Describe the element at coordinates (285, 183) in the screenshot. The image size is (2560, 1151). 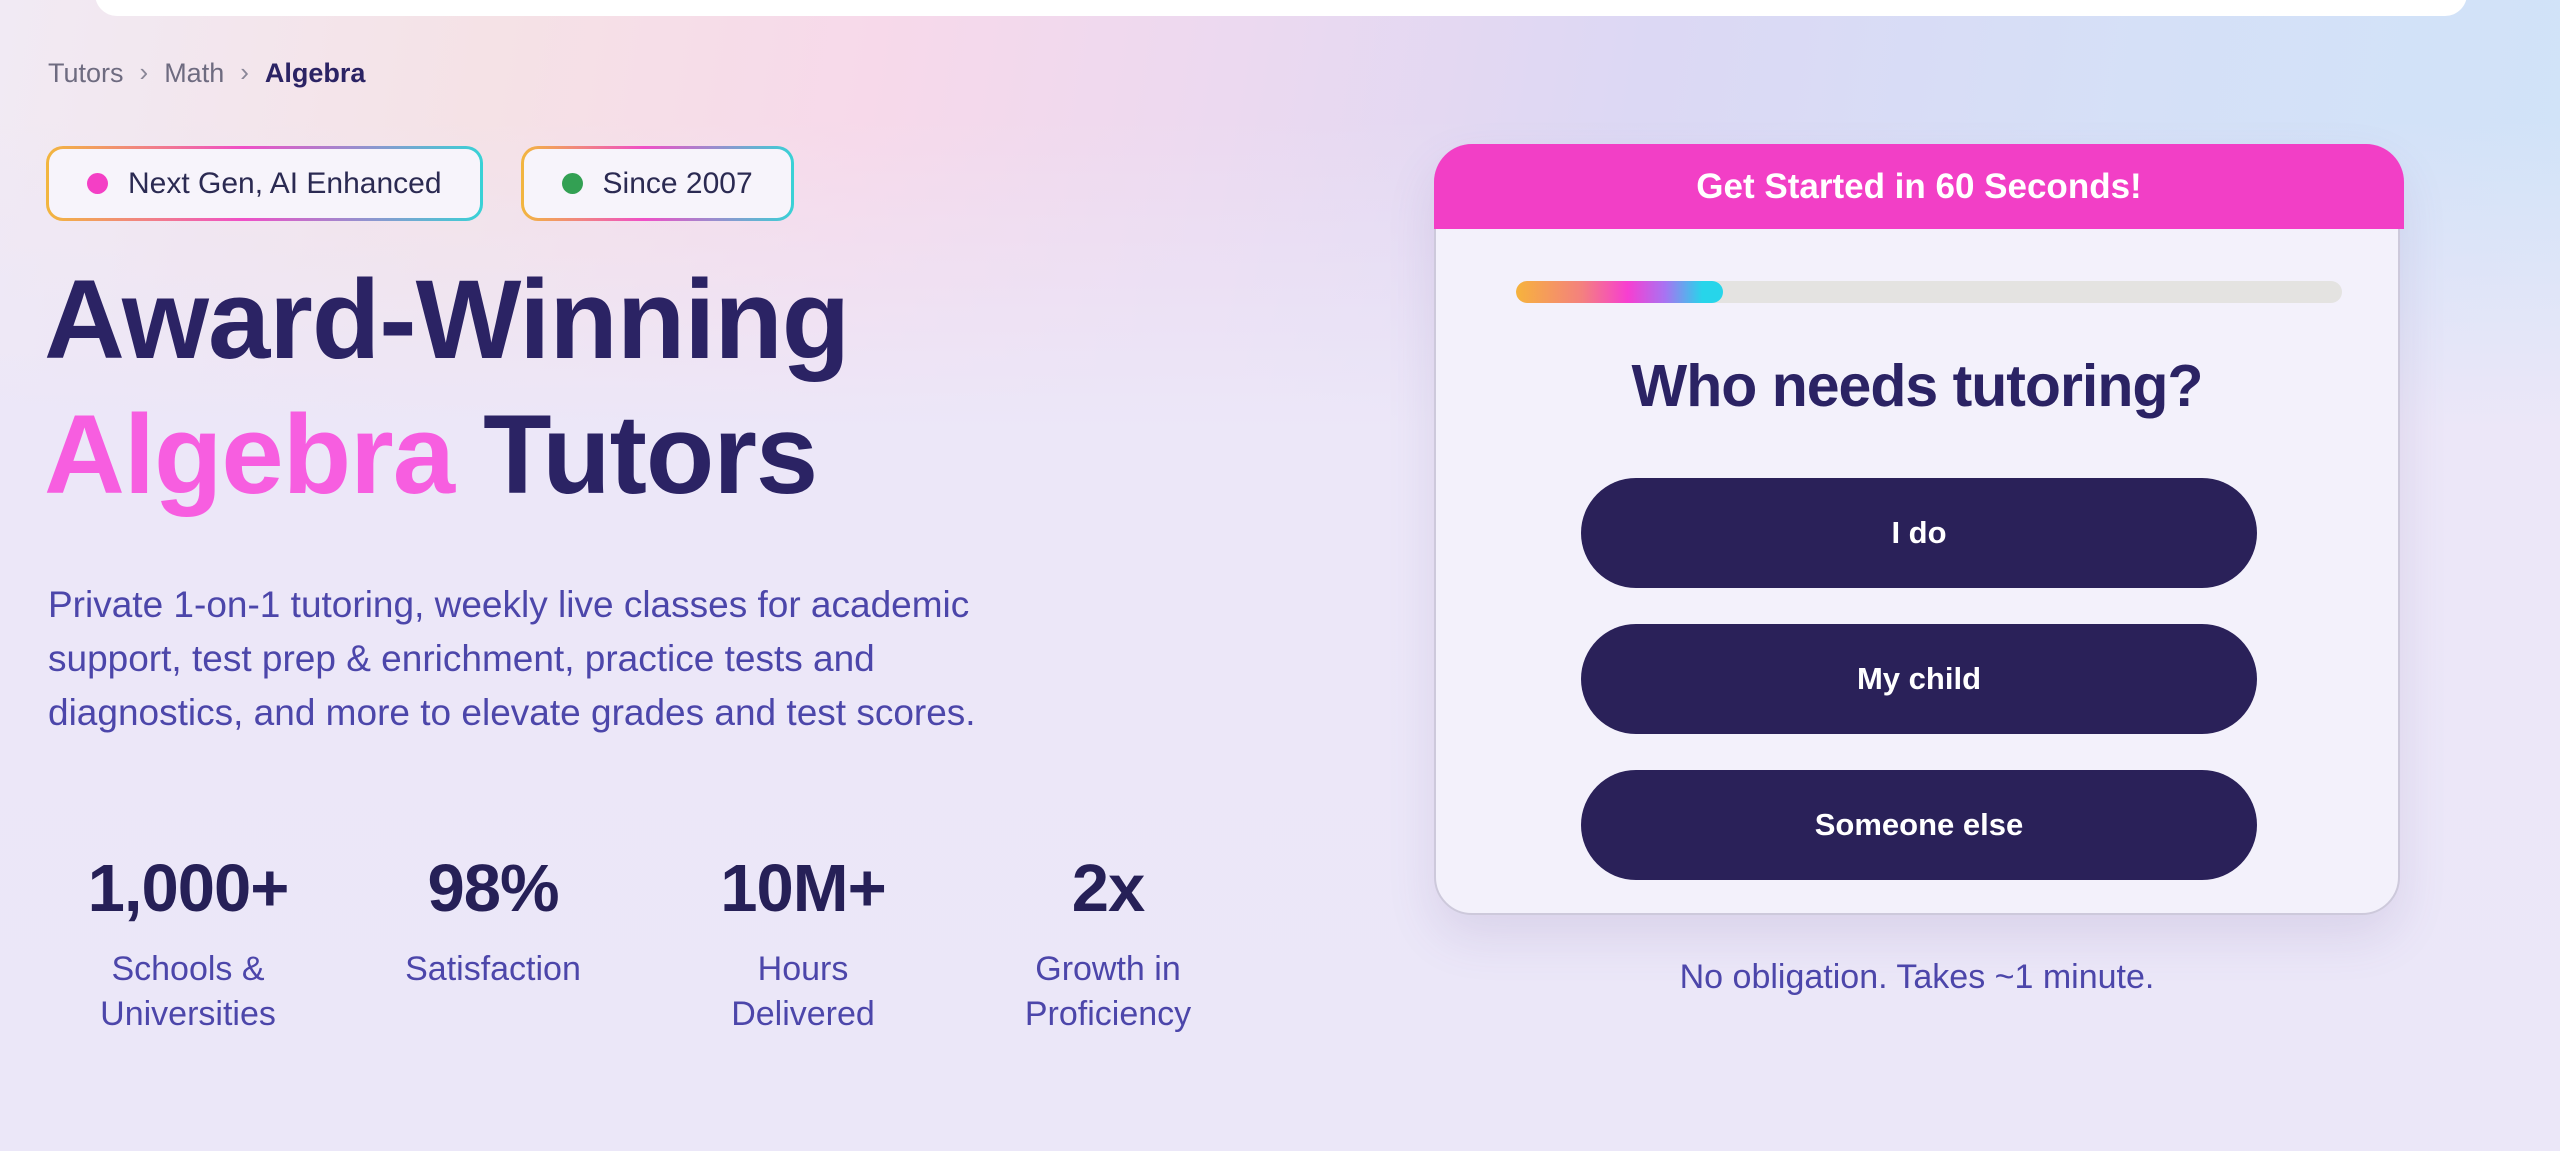
I see `badge-ai-enhanced-label: Next Gen, AI Enhanced` at that location.